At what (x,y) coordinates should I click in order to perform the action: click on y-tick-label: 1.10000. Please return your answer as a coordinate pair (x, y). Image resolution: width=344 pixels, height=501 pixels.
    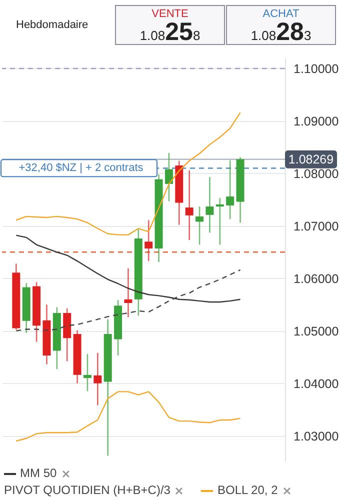
    Looking at the image, I should click on (316, 69).